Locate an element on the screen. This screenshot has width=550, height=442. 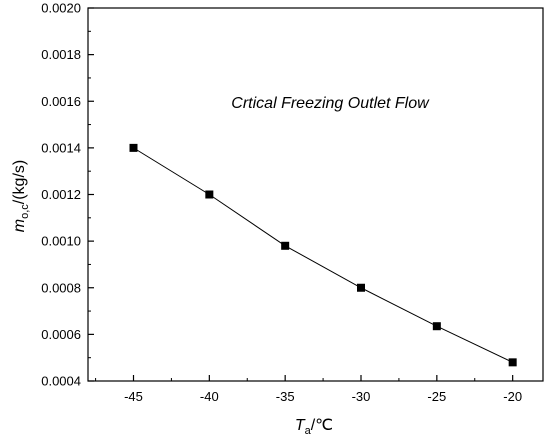
x-axis-ticks: -45 -40 -35 -30 -25 -20 is located at coordinates (323, 389).